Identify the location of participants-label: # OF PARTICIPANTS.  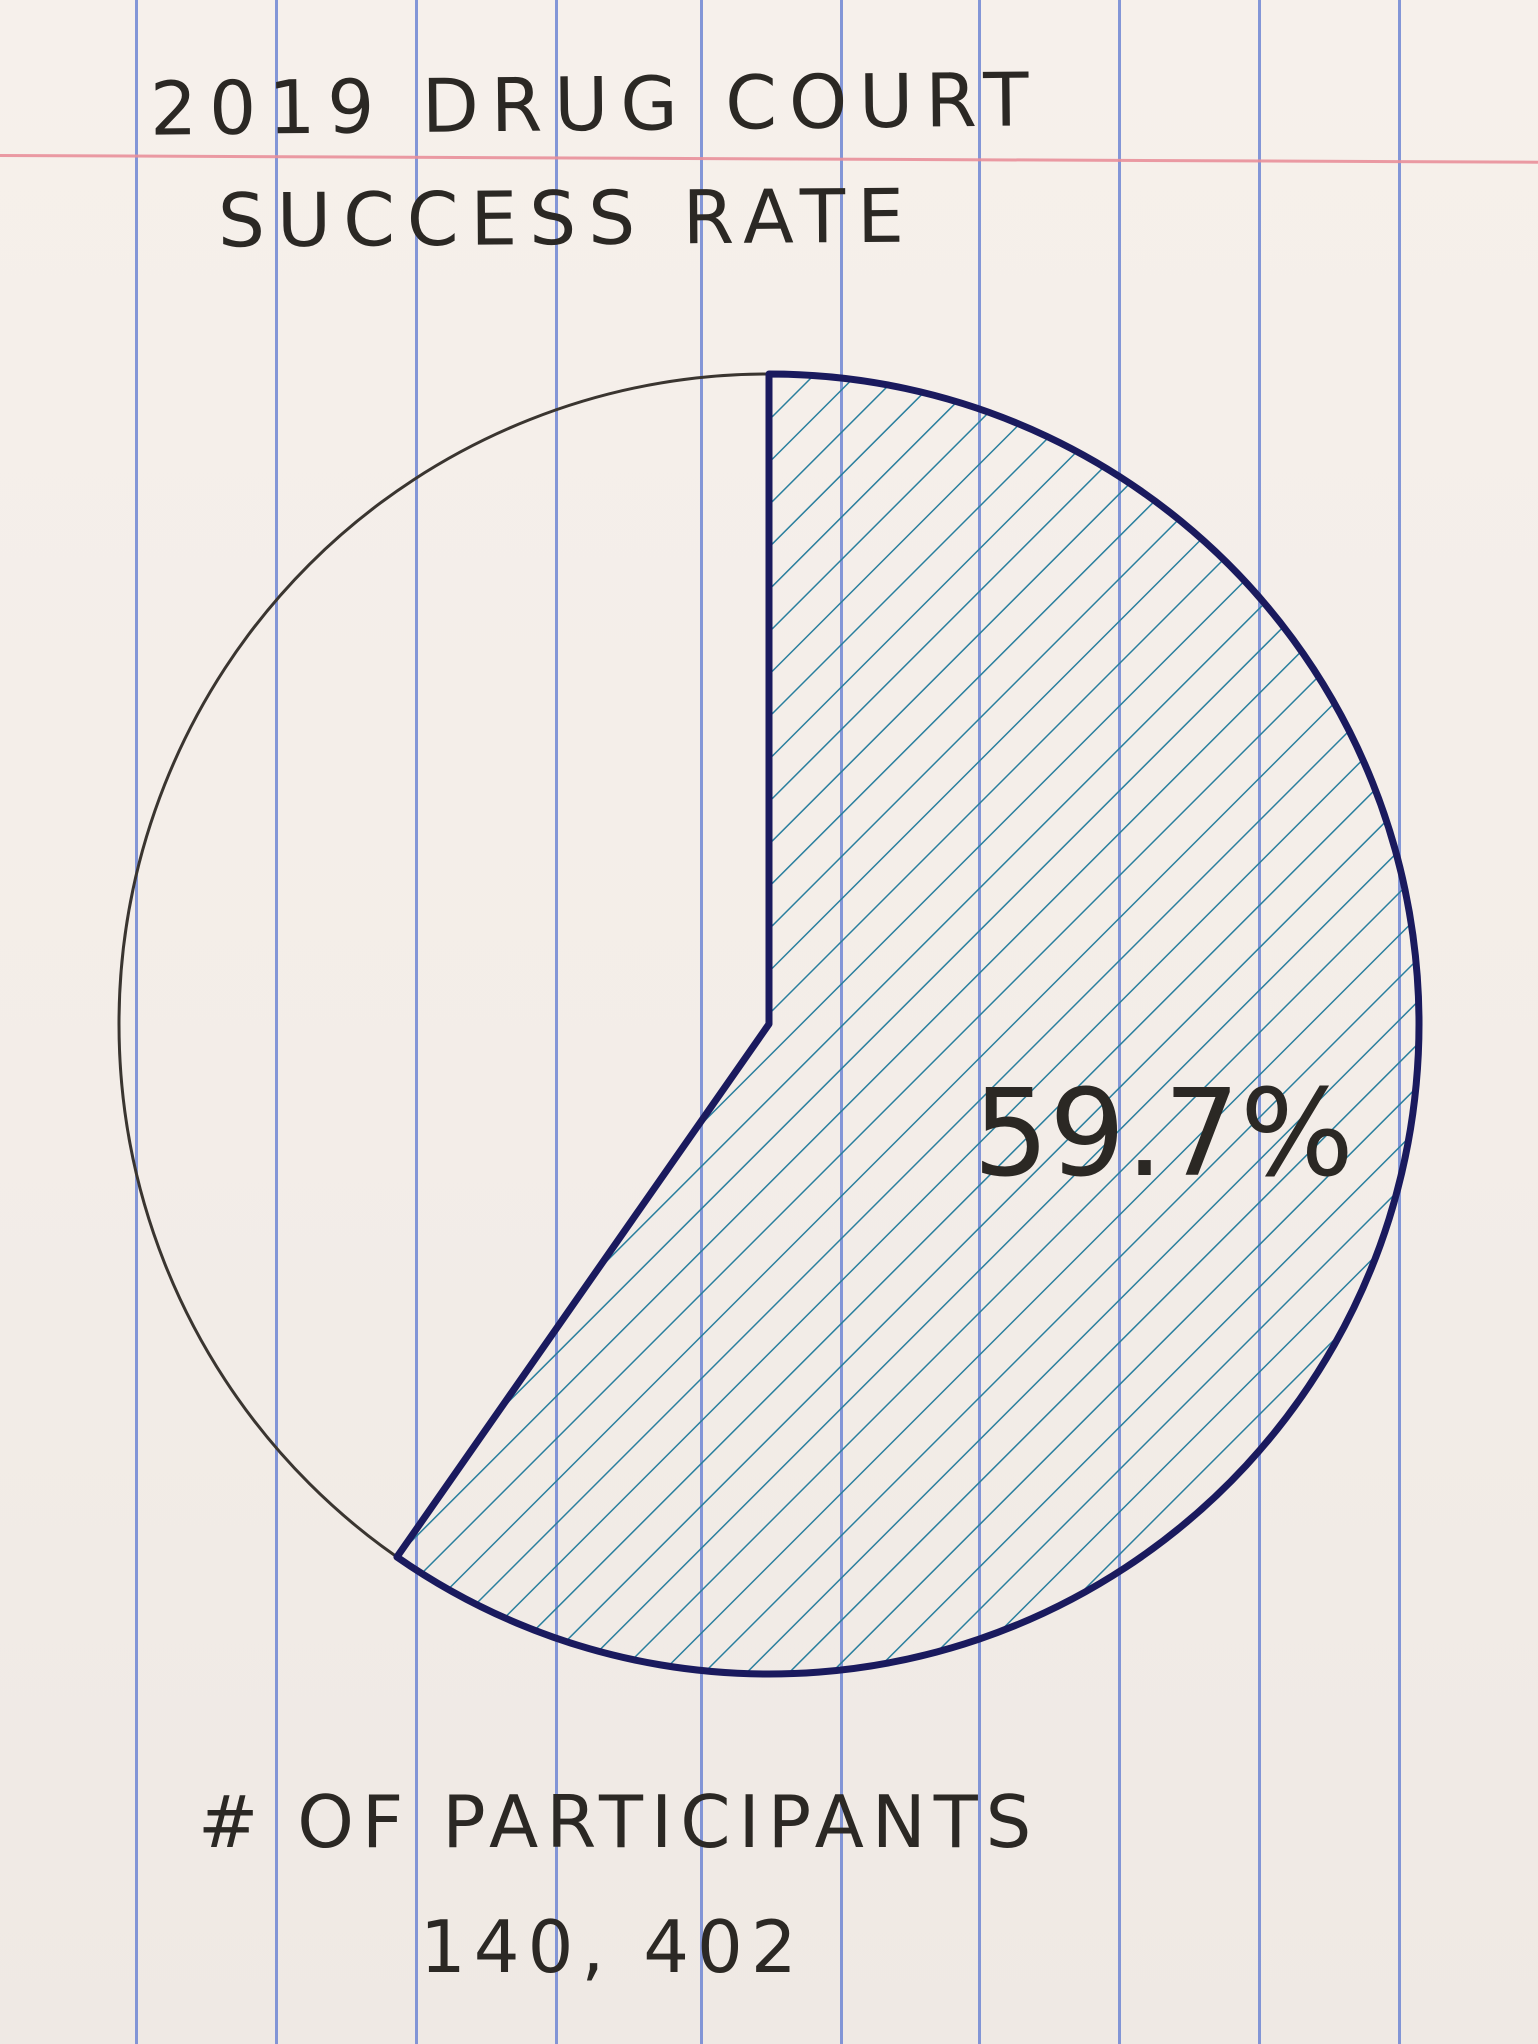
(619, 1822).